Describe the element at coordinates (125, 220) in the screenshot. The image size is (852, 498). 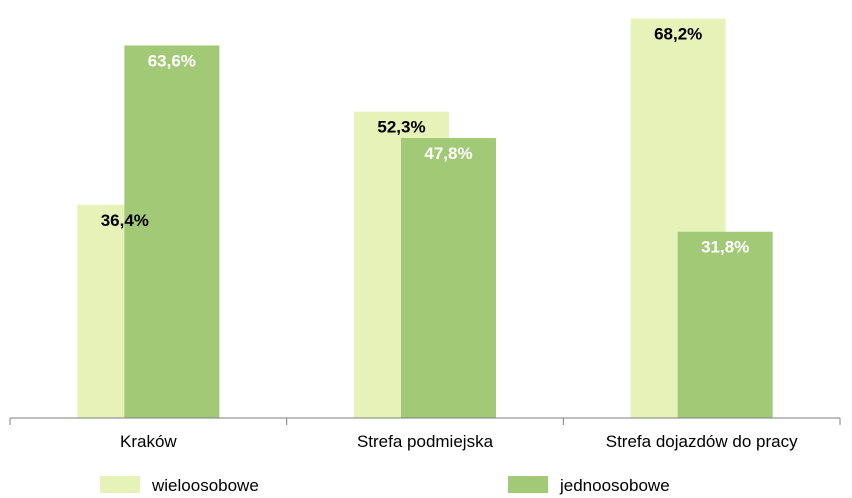
I see `data-label-wieloosobowe-0: 36,4%` at that location.